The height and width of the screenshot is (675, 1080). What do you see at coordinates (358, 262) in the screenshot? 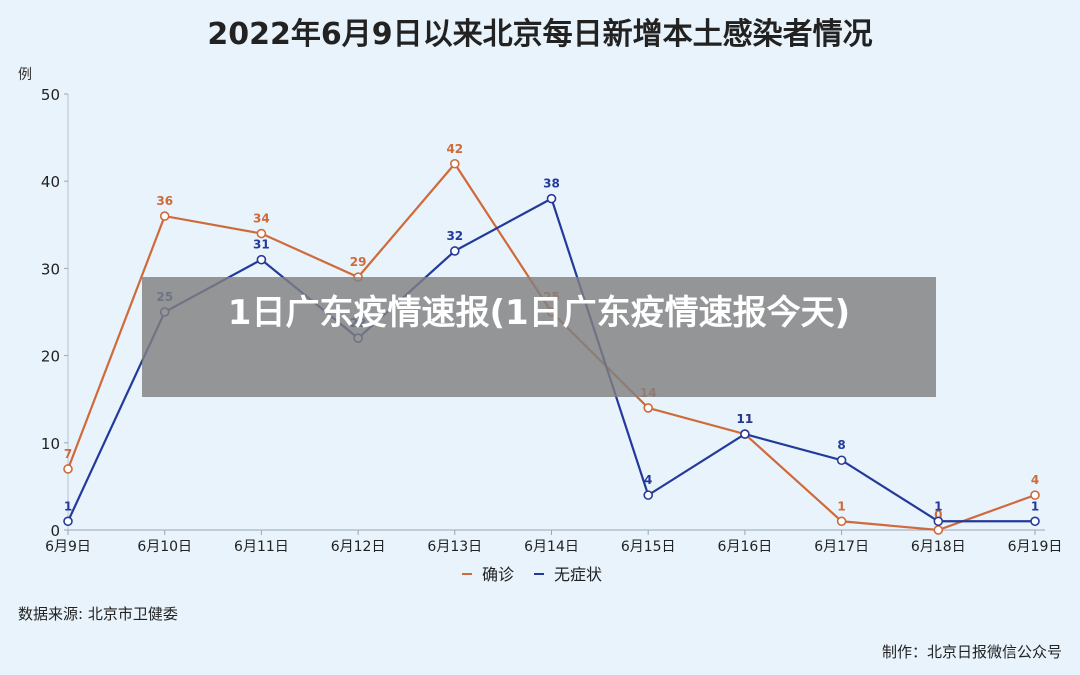
I see `data-label: 29` at bounding box center [358, 262].